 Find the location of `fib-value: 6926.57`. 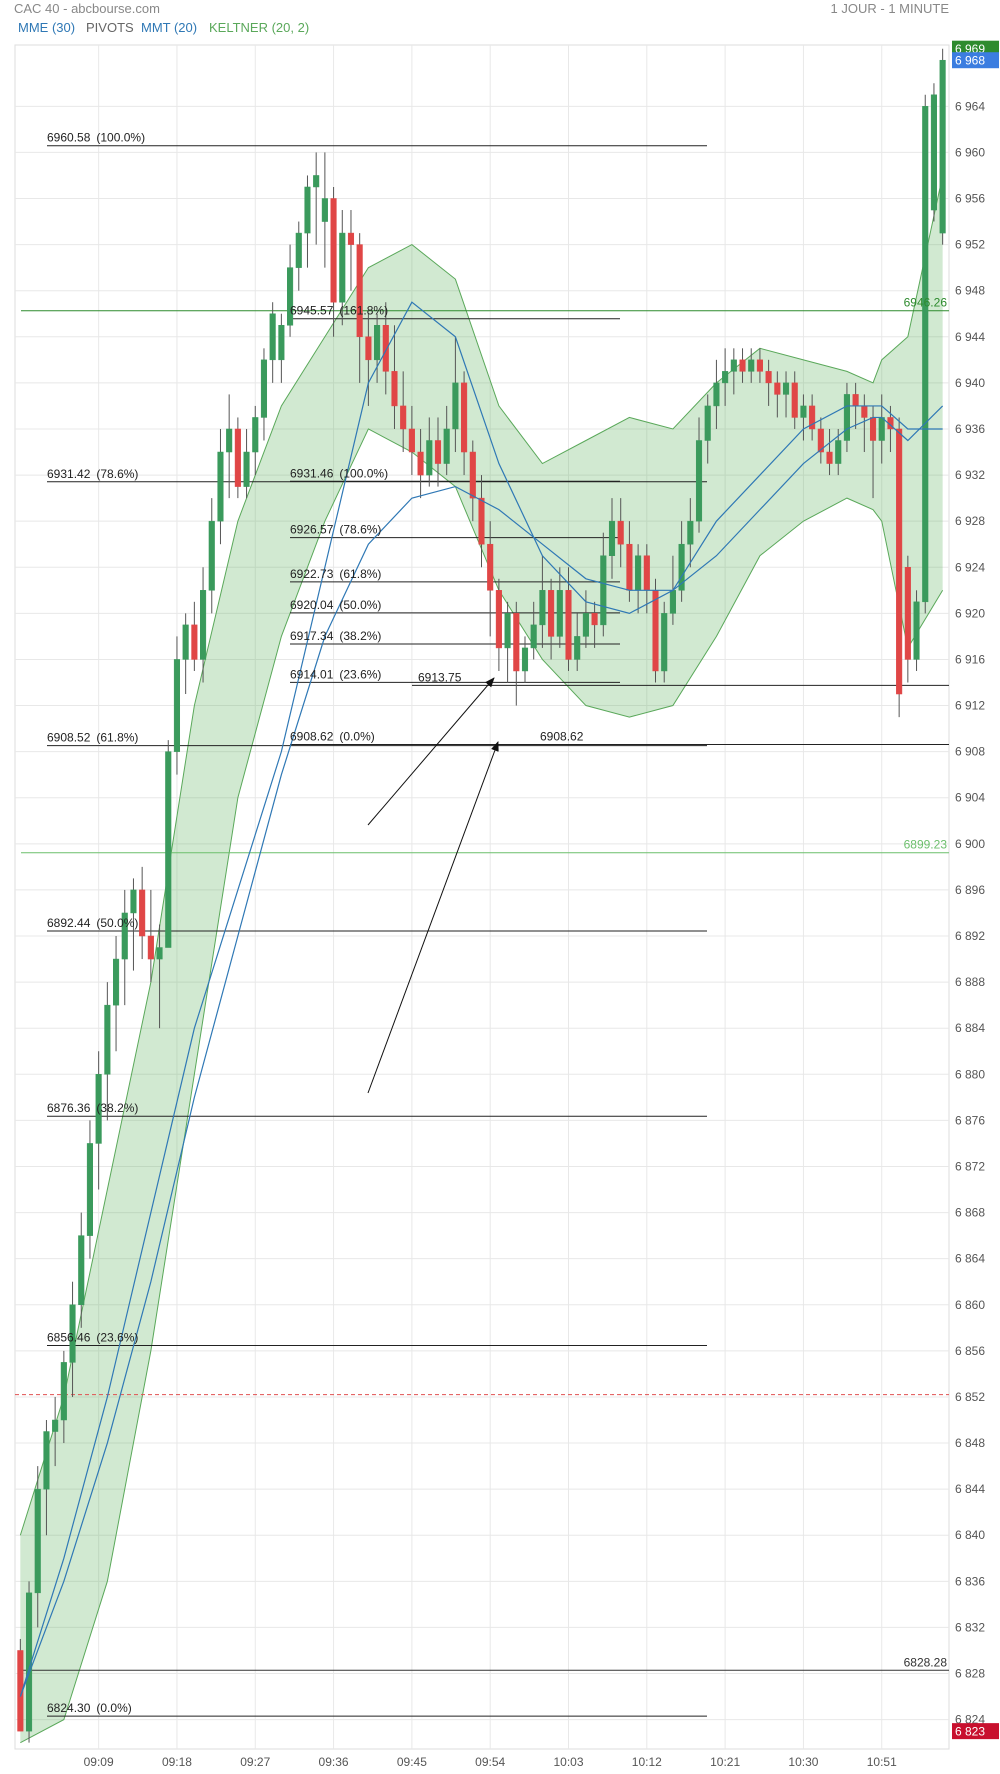

fib-value: 6926.57 is located at coordinates (312, 530).